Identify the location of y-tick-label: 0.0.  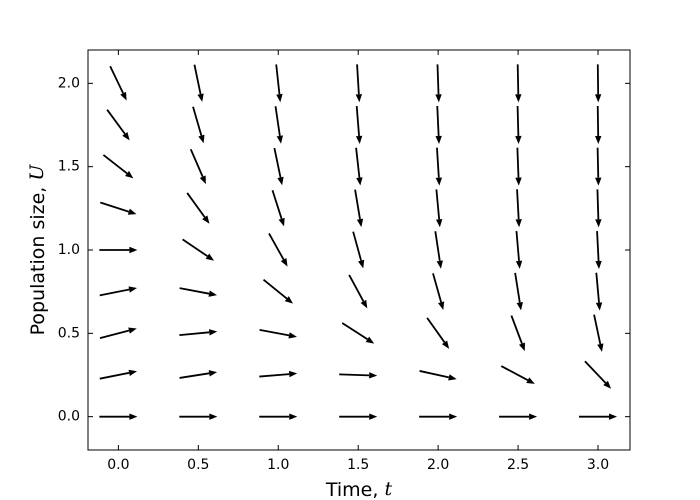
(69, 417).